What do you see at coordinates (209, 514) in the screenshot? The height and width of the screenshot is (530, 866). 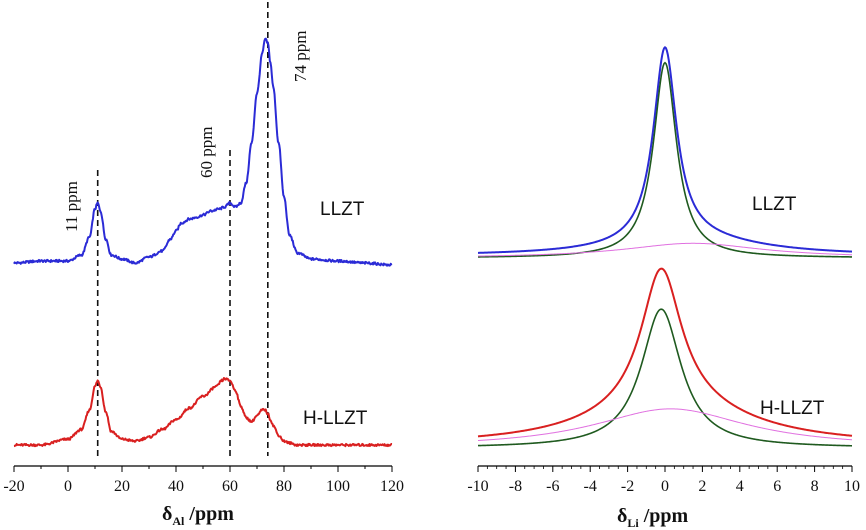 I see `left-x-unit: /ppm` at bounding box center [209, 514].